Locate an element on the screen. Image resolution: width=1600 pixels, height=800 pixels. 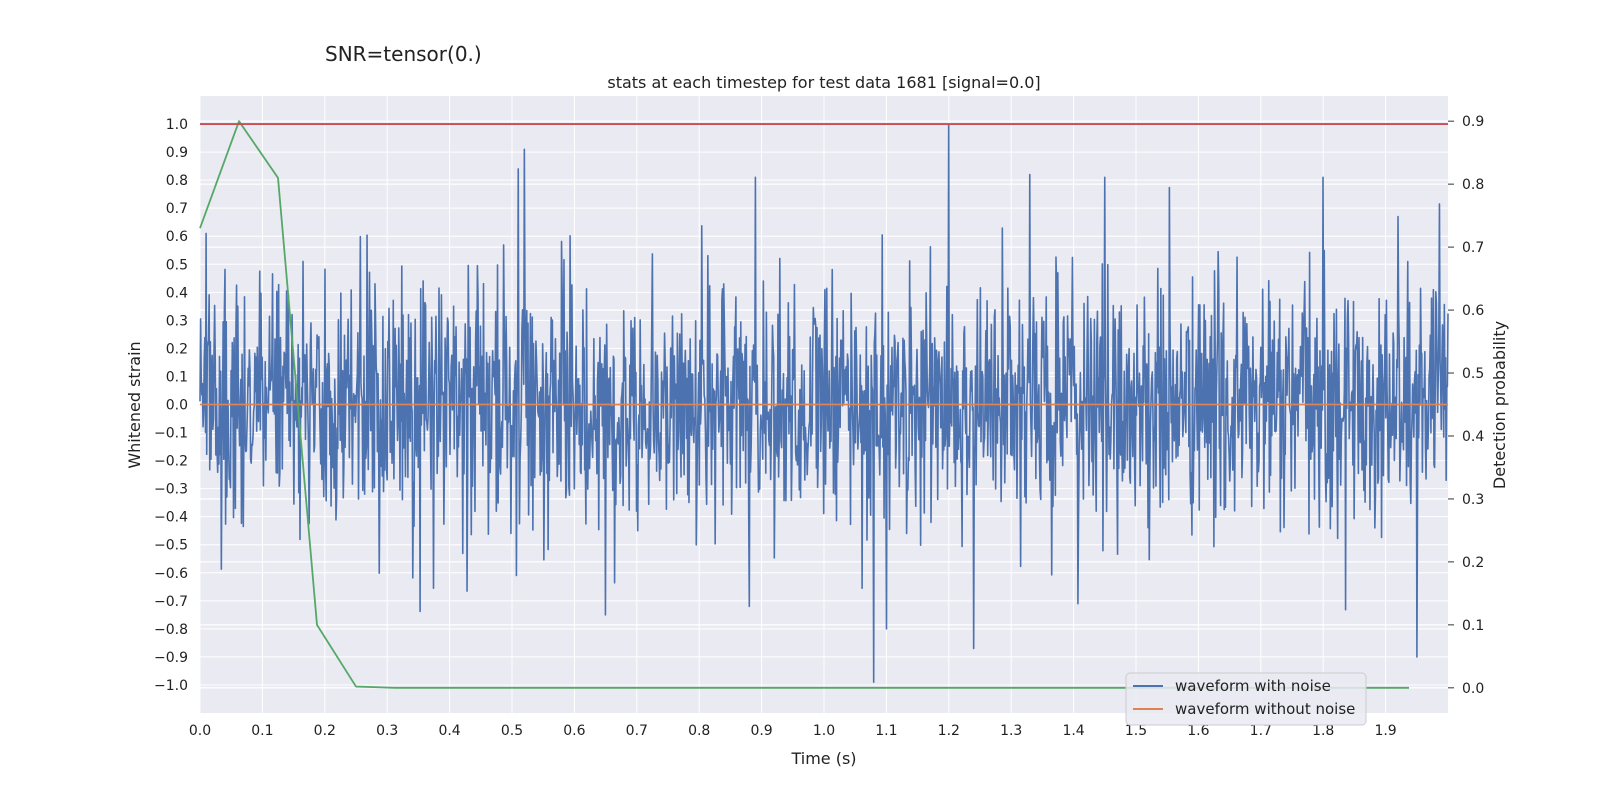
y-tick-label: −1.0 is located at coordinates (171, 686).